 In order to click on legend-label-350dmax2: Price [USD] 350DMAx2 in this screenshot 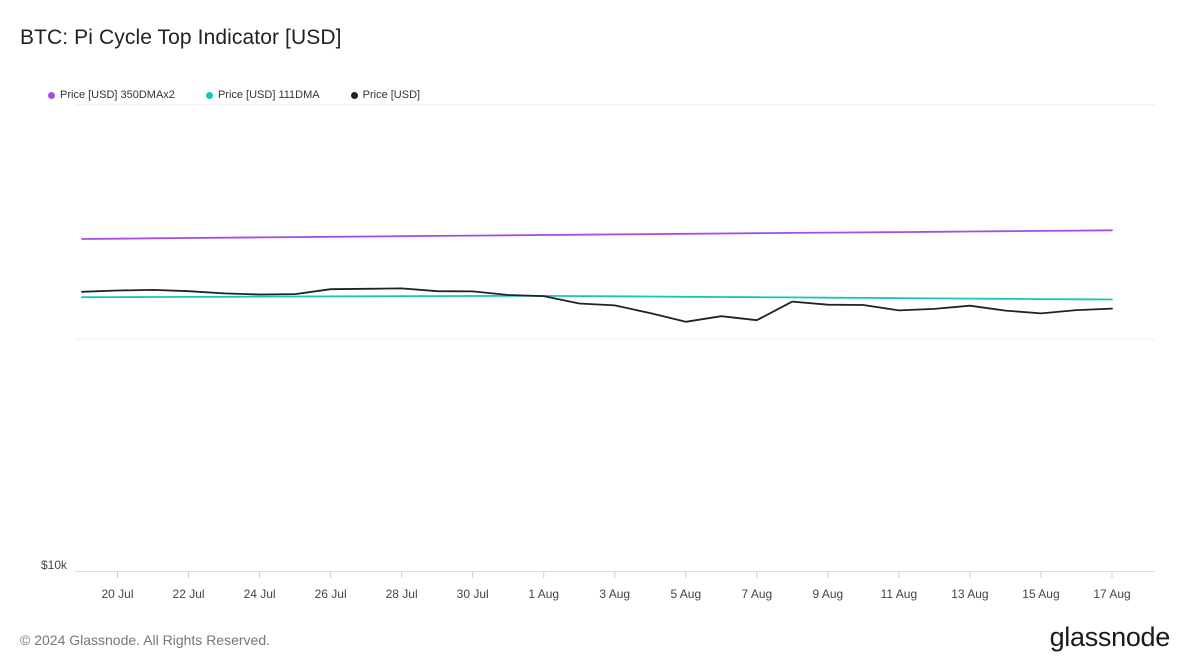, I will do `click(117, 95)`.